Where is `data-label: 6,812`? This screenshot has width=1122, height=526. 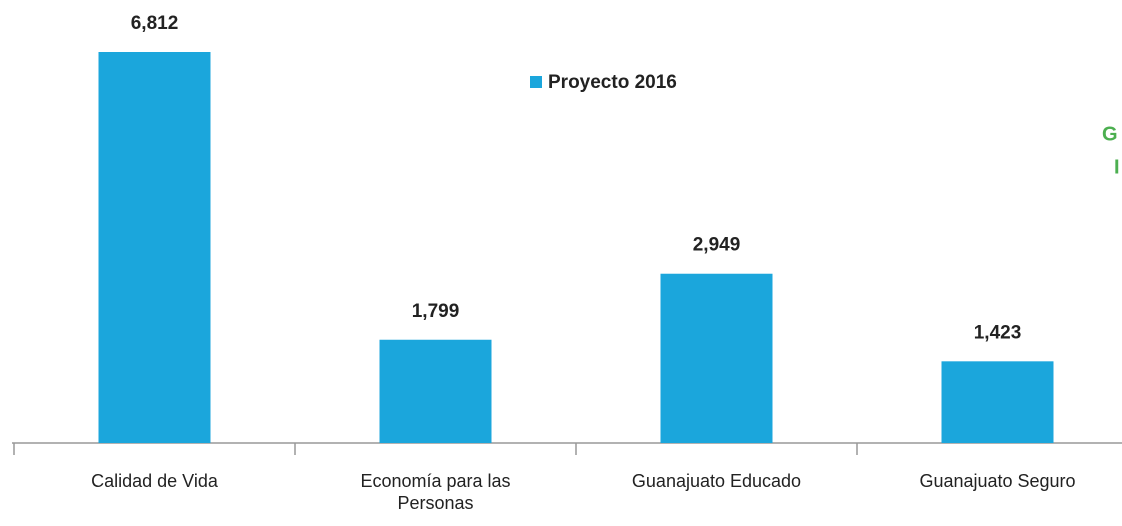
data-label: 6,812 is located at coordinates (155, 23).